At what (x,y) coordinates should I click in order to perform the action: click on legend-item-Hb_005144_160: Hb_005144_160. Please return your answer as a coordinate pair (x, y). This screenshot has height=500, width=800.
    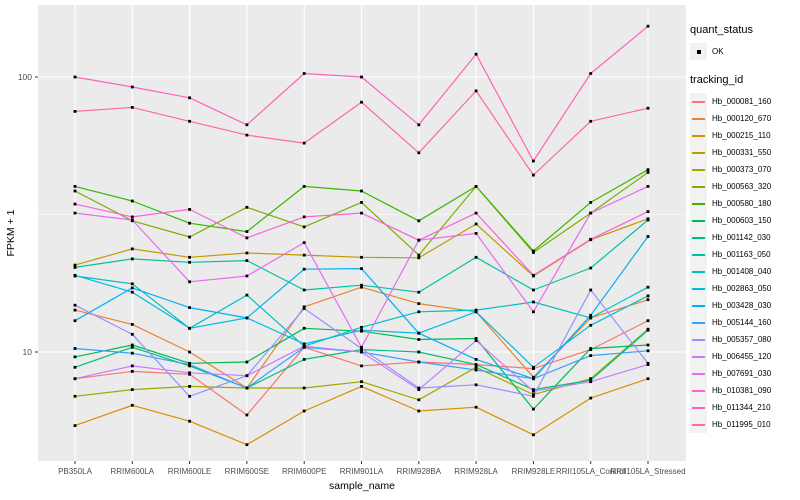
    Looking at the image, I should click on (745, 322).